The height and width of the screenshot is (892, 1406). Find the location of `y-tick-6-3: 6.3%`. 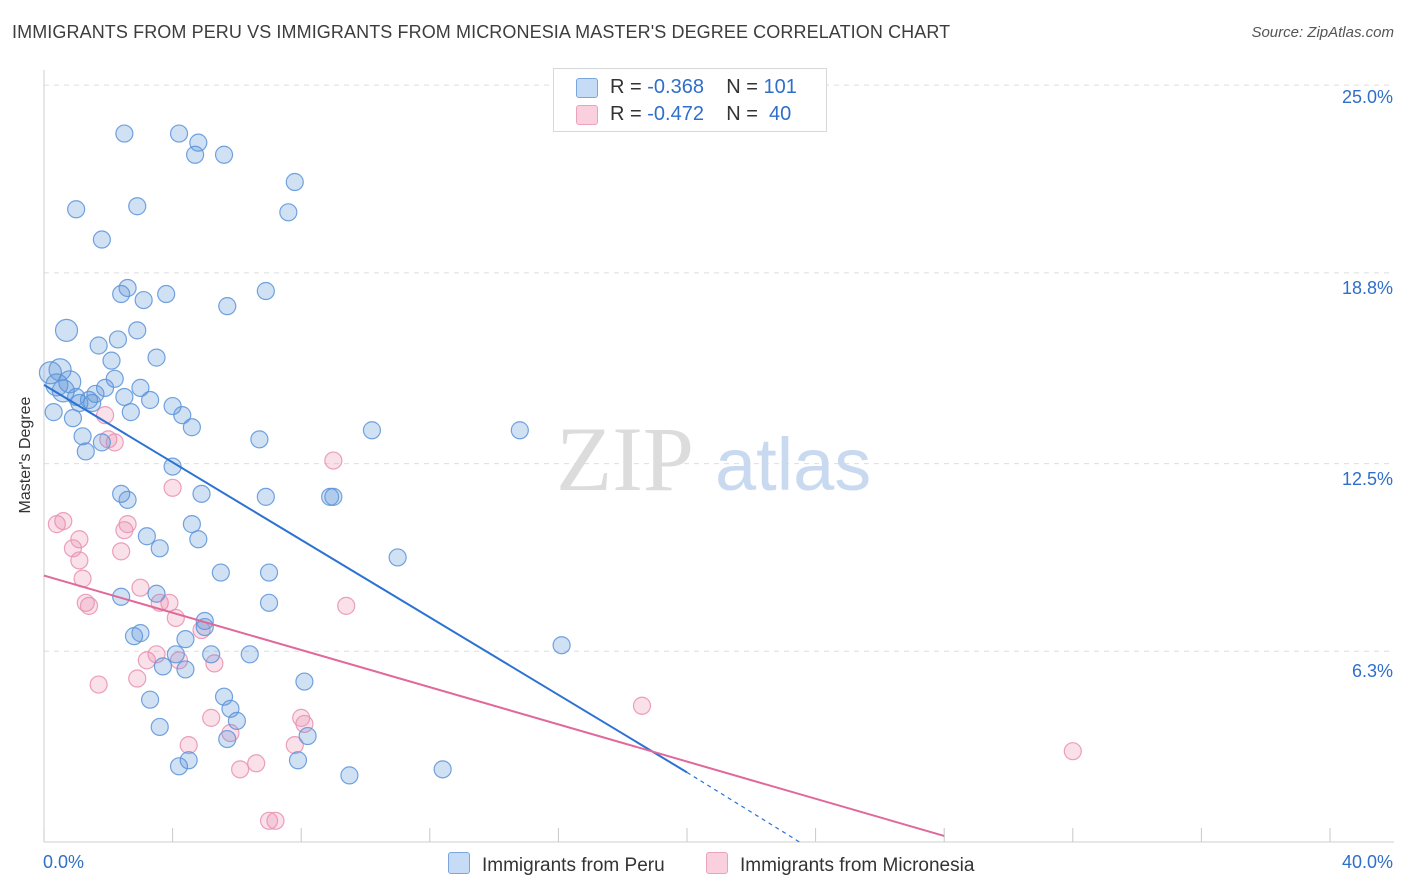

y-tick-6-3: 6.3% is located at coordinates (1372, 671).